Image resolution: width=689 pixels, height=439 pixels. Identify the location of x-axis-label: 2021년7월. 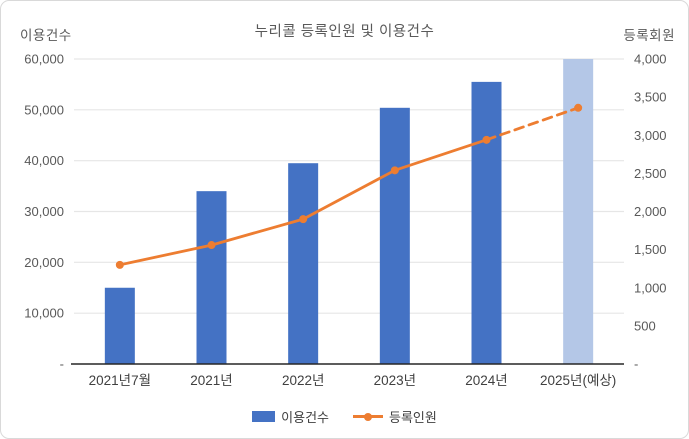
(120, 380).